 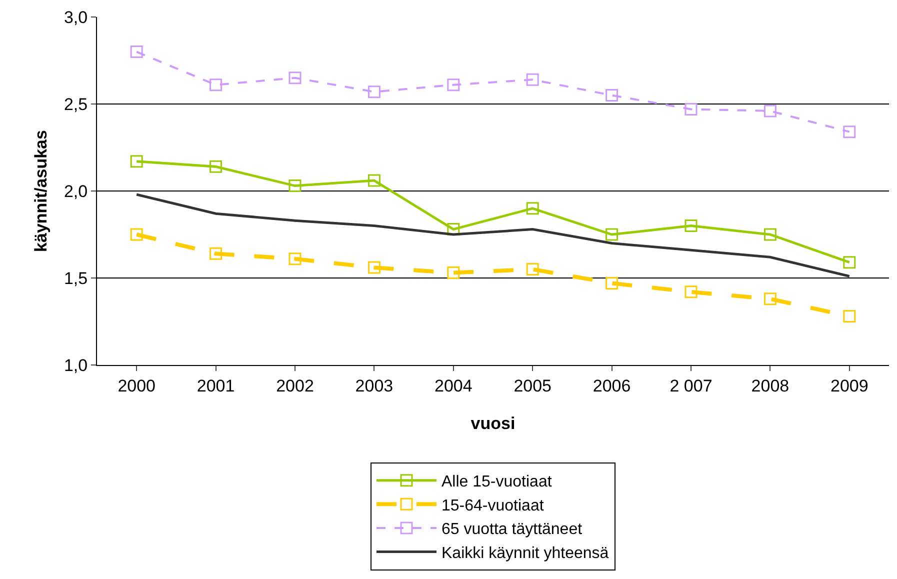 What do you see at coordinates (493, 505) in the screenshot?
I see `legend-label: 15-64-vuotiaat` at bounding box center [493, 505].